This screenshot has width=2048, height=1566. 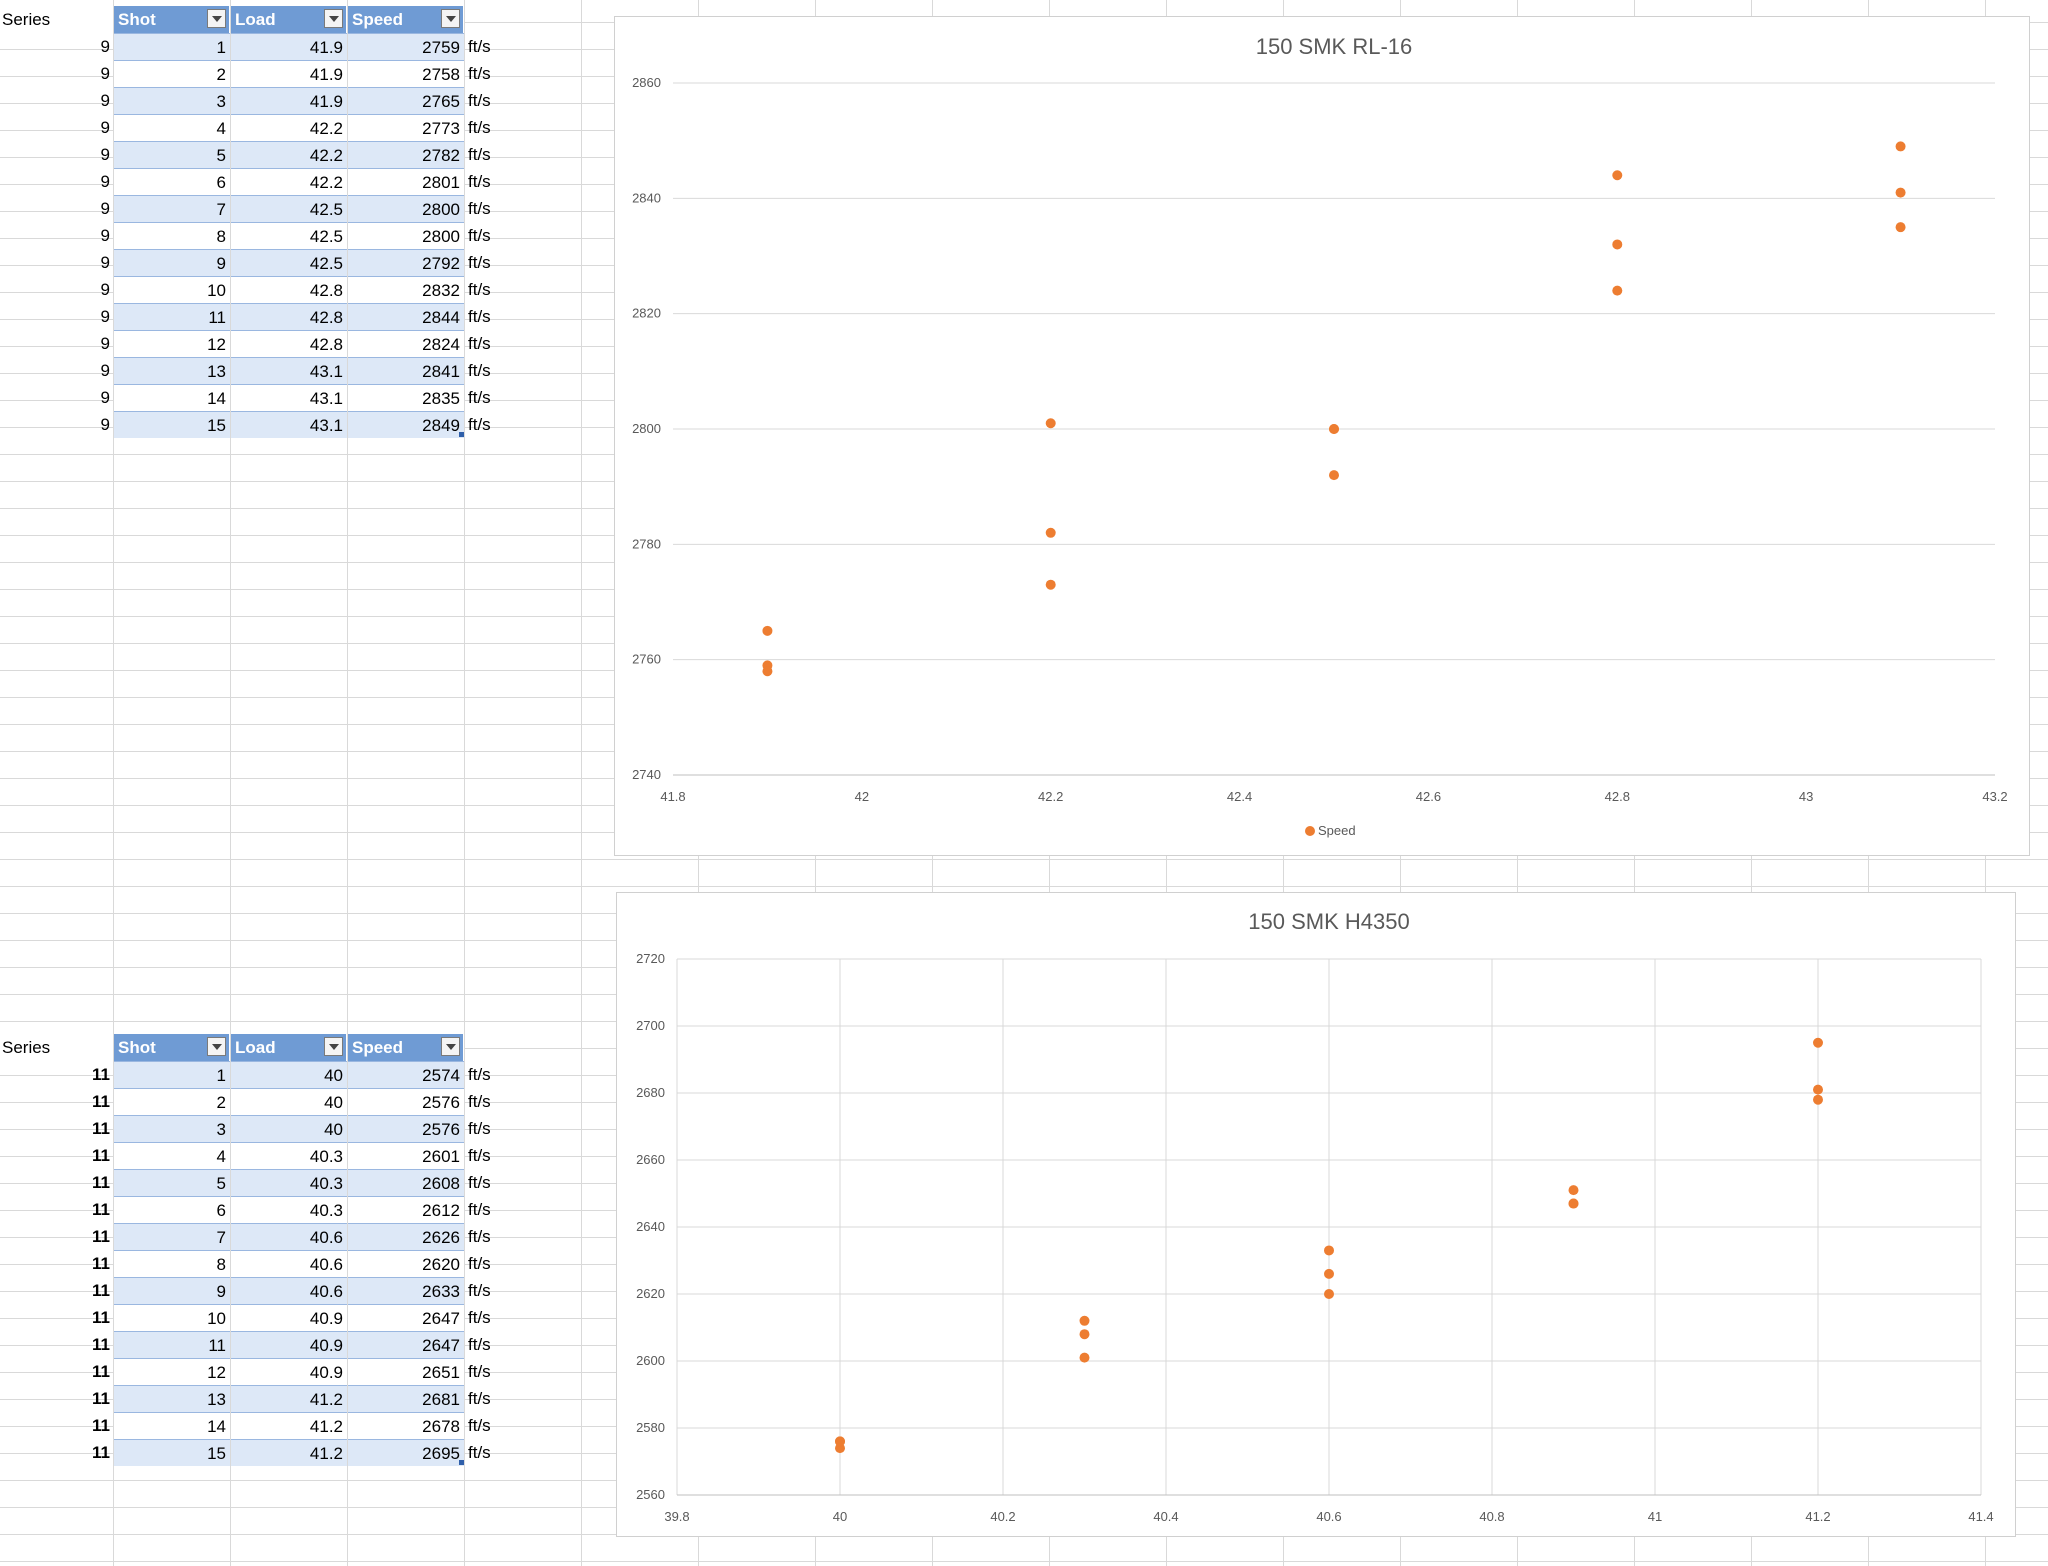 I want to click on table-row: 11 11 40.9 2647 ft/s, so click(x=300, y=1344).